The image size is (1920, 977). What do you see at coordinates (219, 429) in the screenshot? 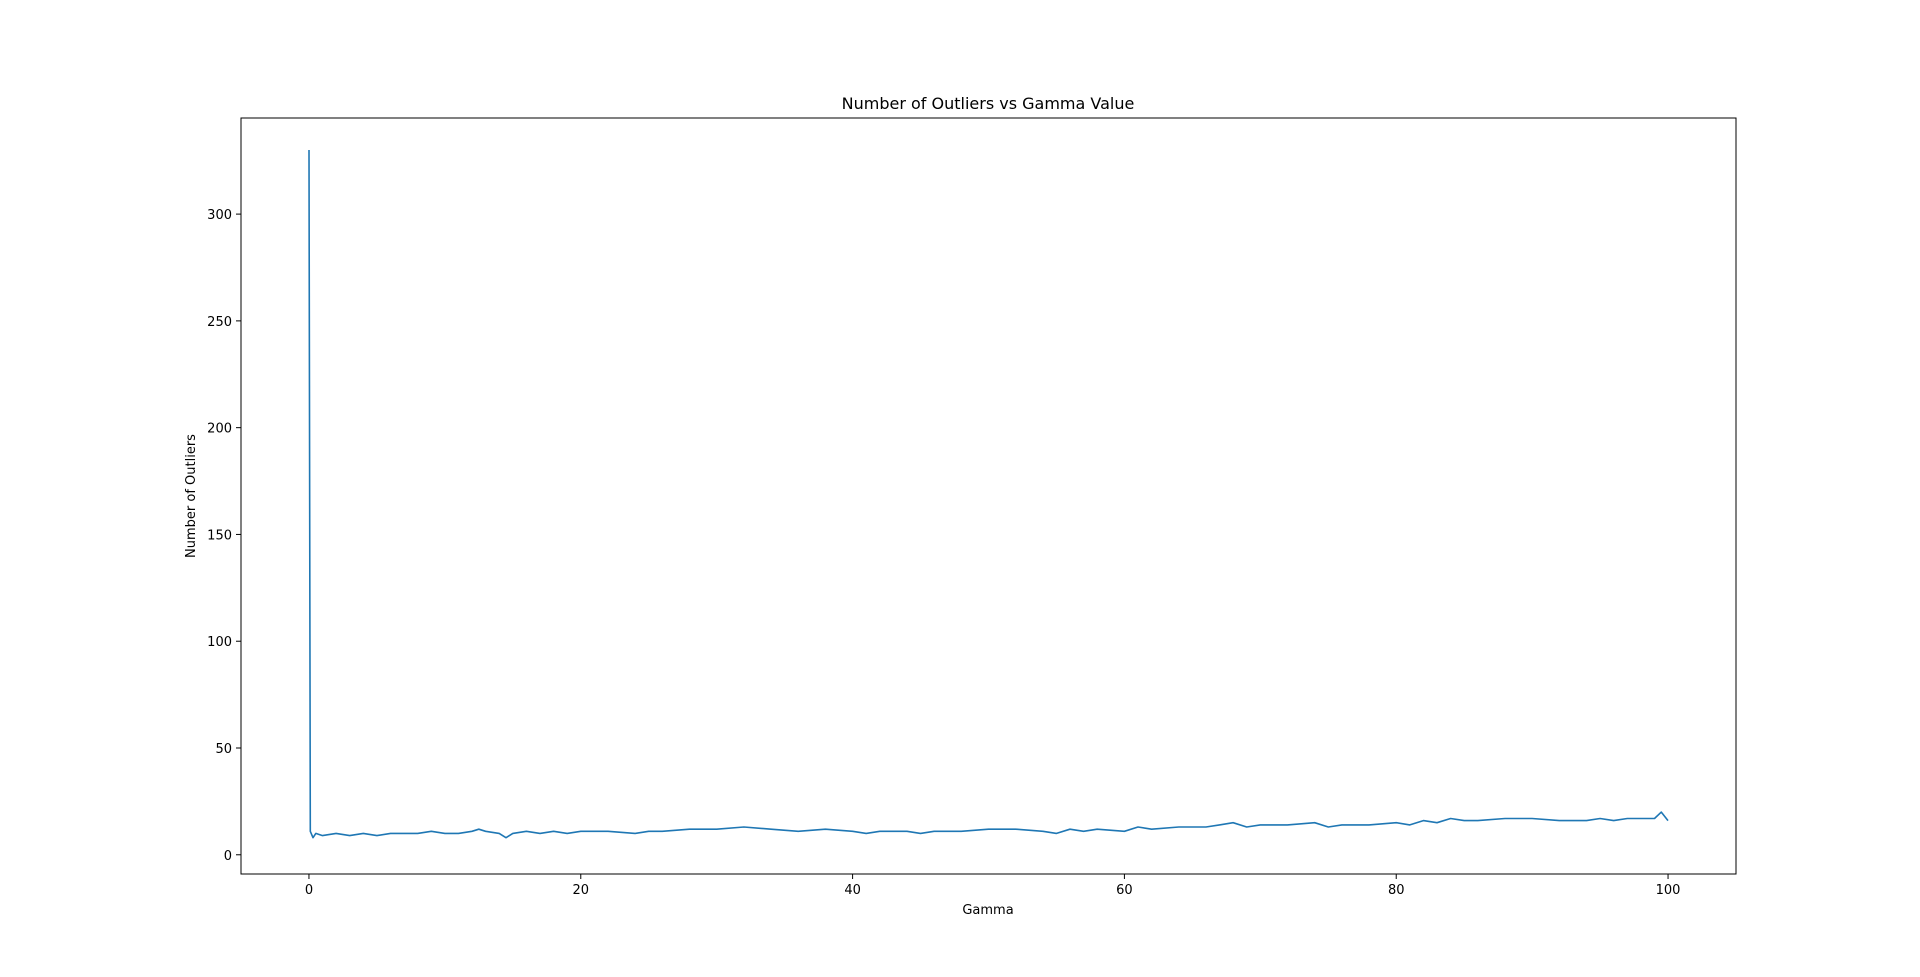
I see `y-tick-label: 200` at bounding box center [219, 429].